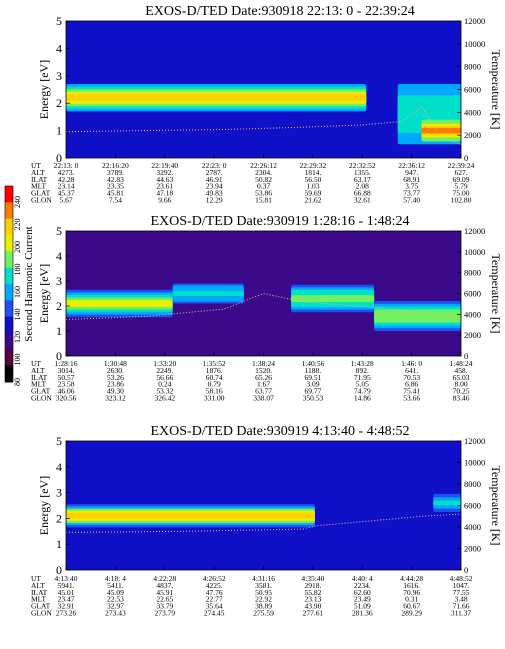  What do you see at coordinates (312, 599) in the screenshot?
I see `table-cell: 23.13` at bounding box center [312, 599].